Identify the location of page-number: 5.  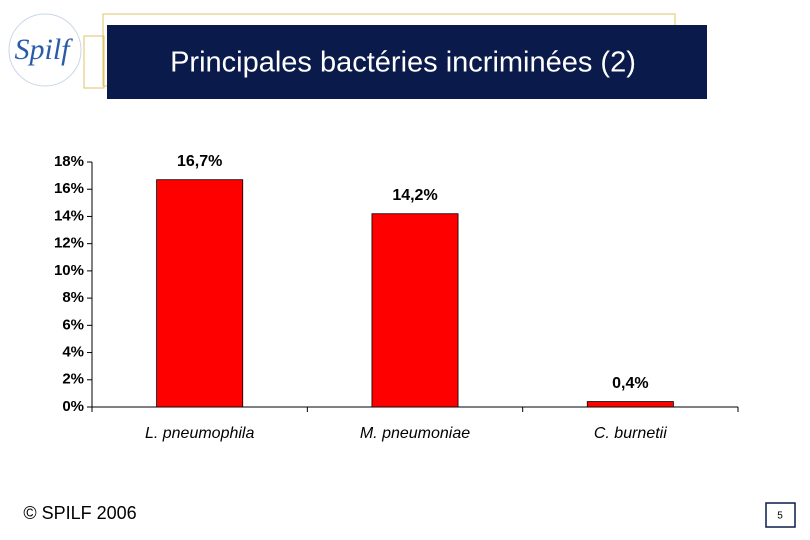
(780, 516).